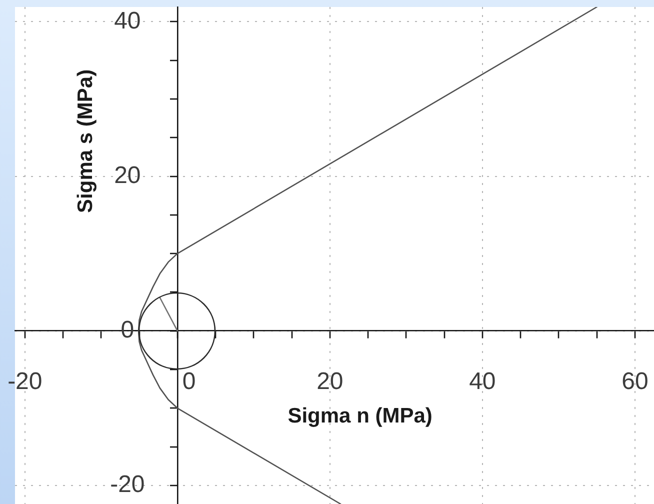  I want to click on y-tick-label: 20, so click(127, 175).